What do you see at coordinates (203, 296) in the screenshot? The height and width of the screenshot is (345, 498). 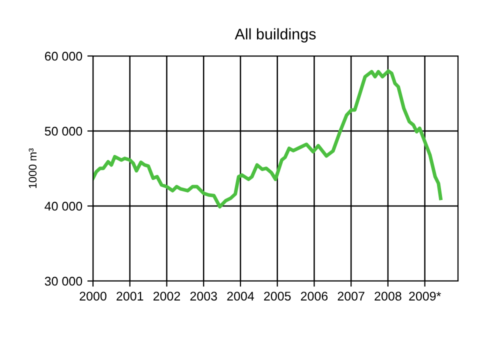 I see `x-tick-label: 2003` at bounding box center [203, 296].